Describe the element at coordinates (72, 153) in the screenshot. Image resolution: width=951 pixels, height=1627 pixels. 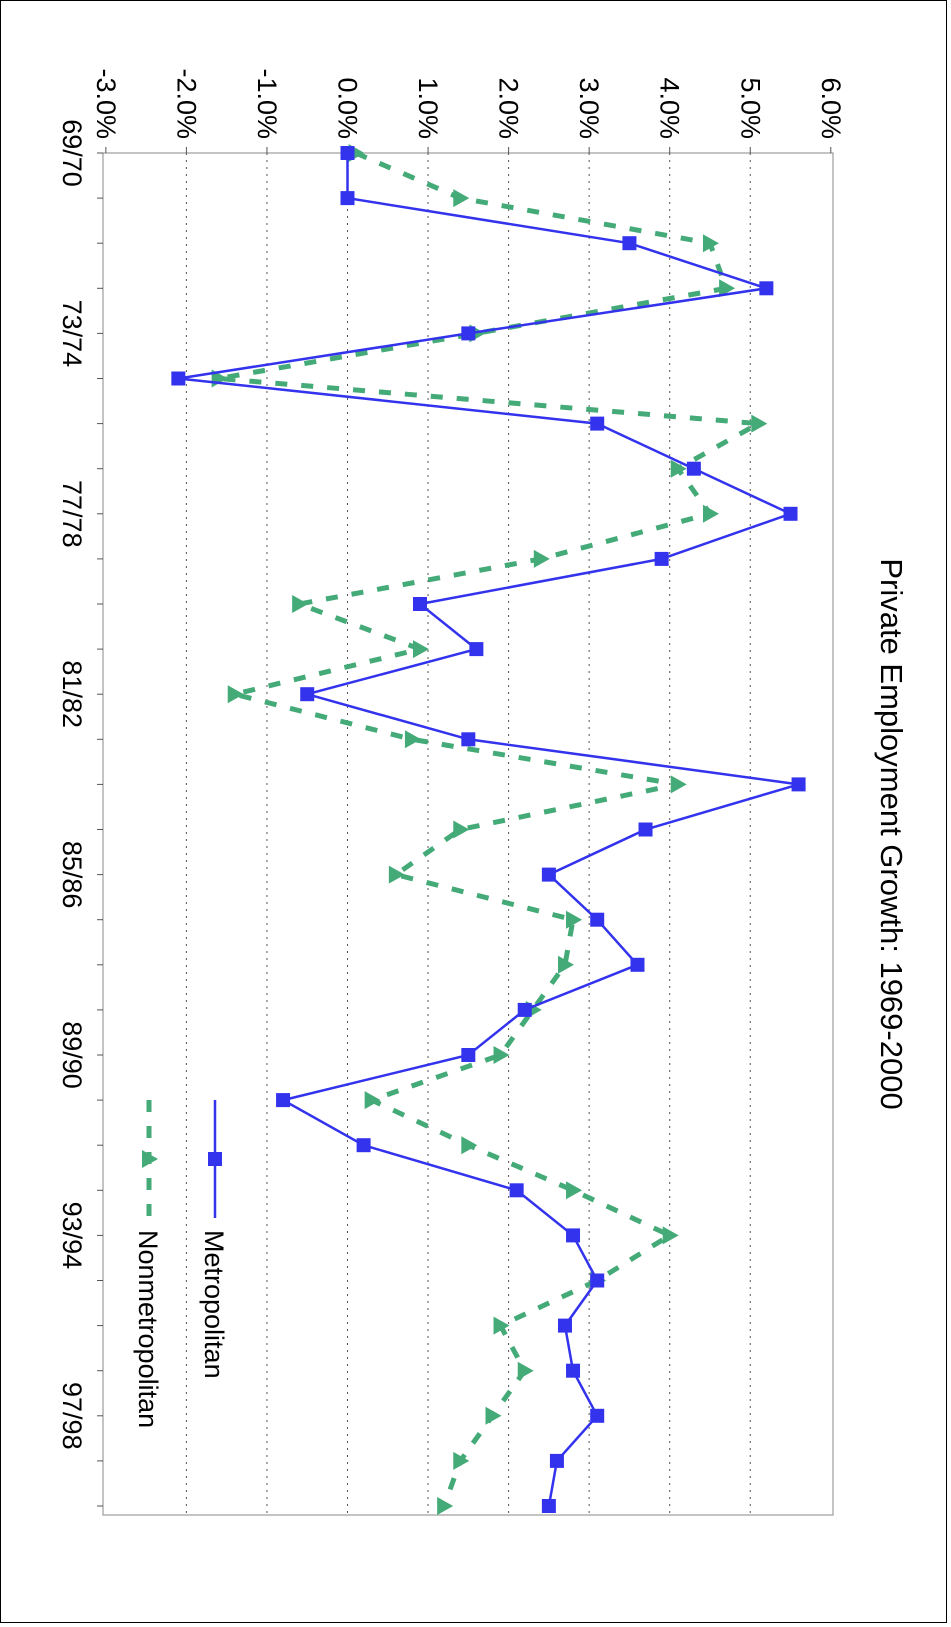
I see `category-tick-label: 69/70` at that location.